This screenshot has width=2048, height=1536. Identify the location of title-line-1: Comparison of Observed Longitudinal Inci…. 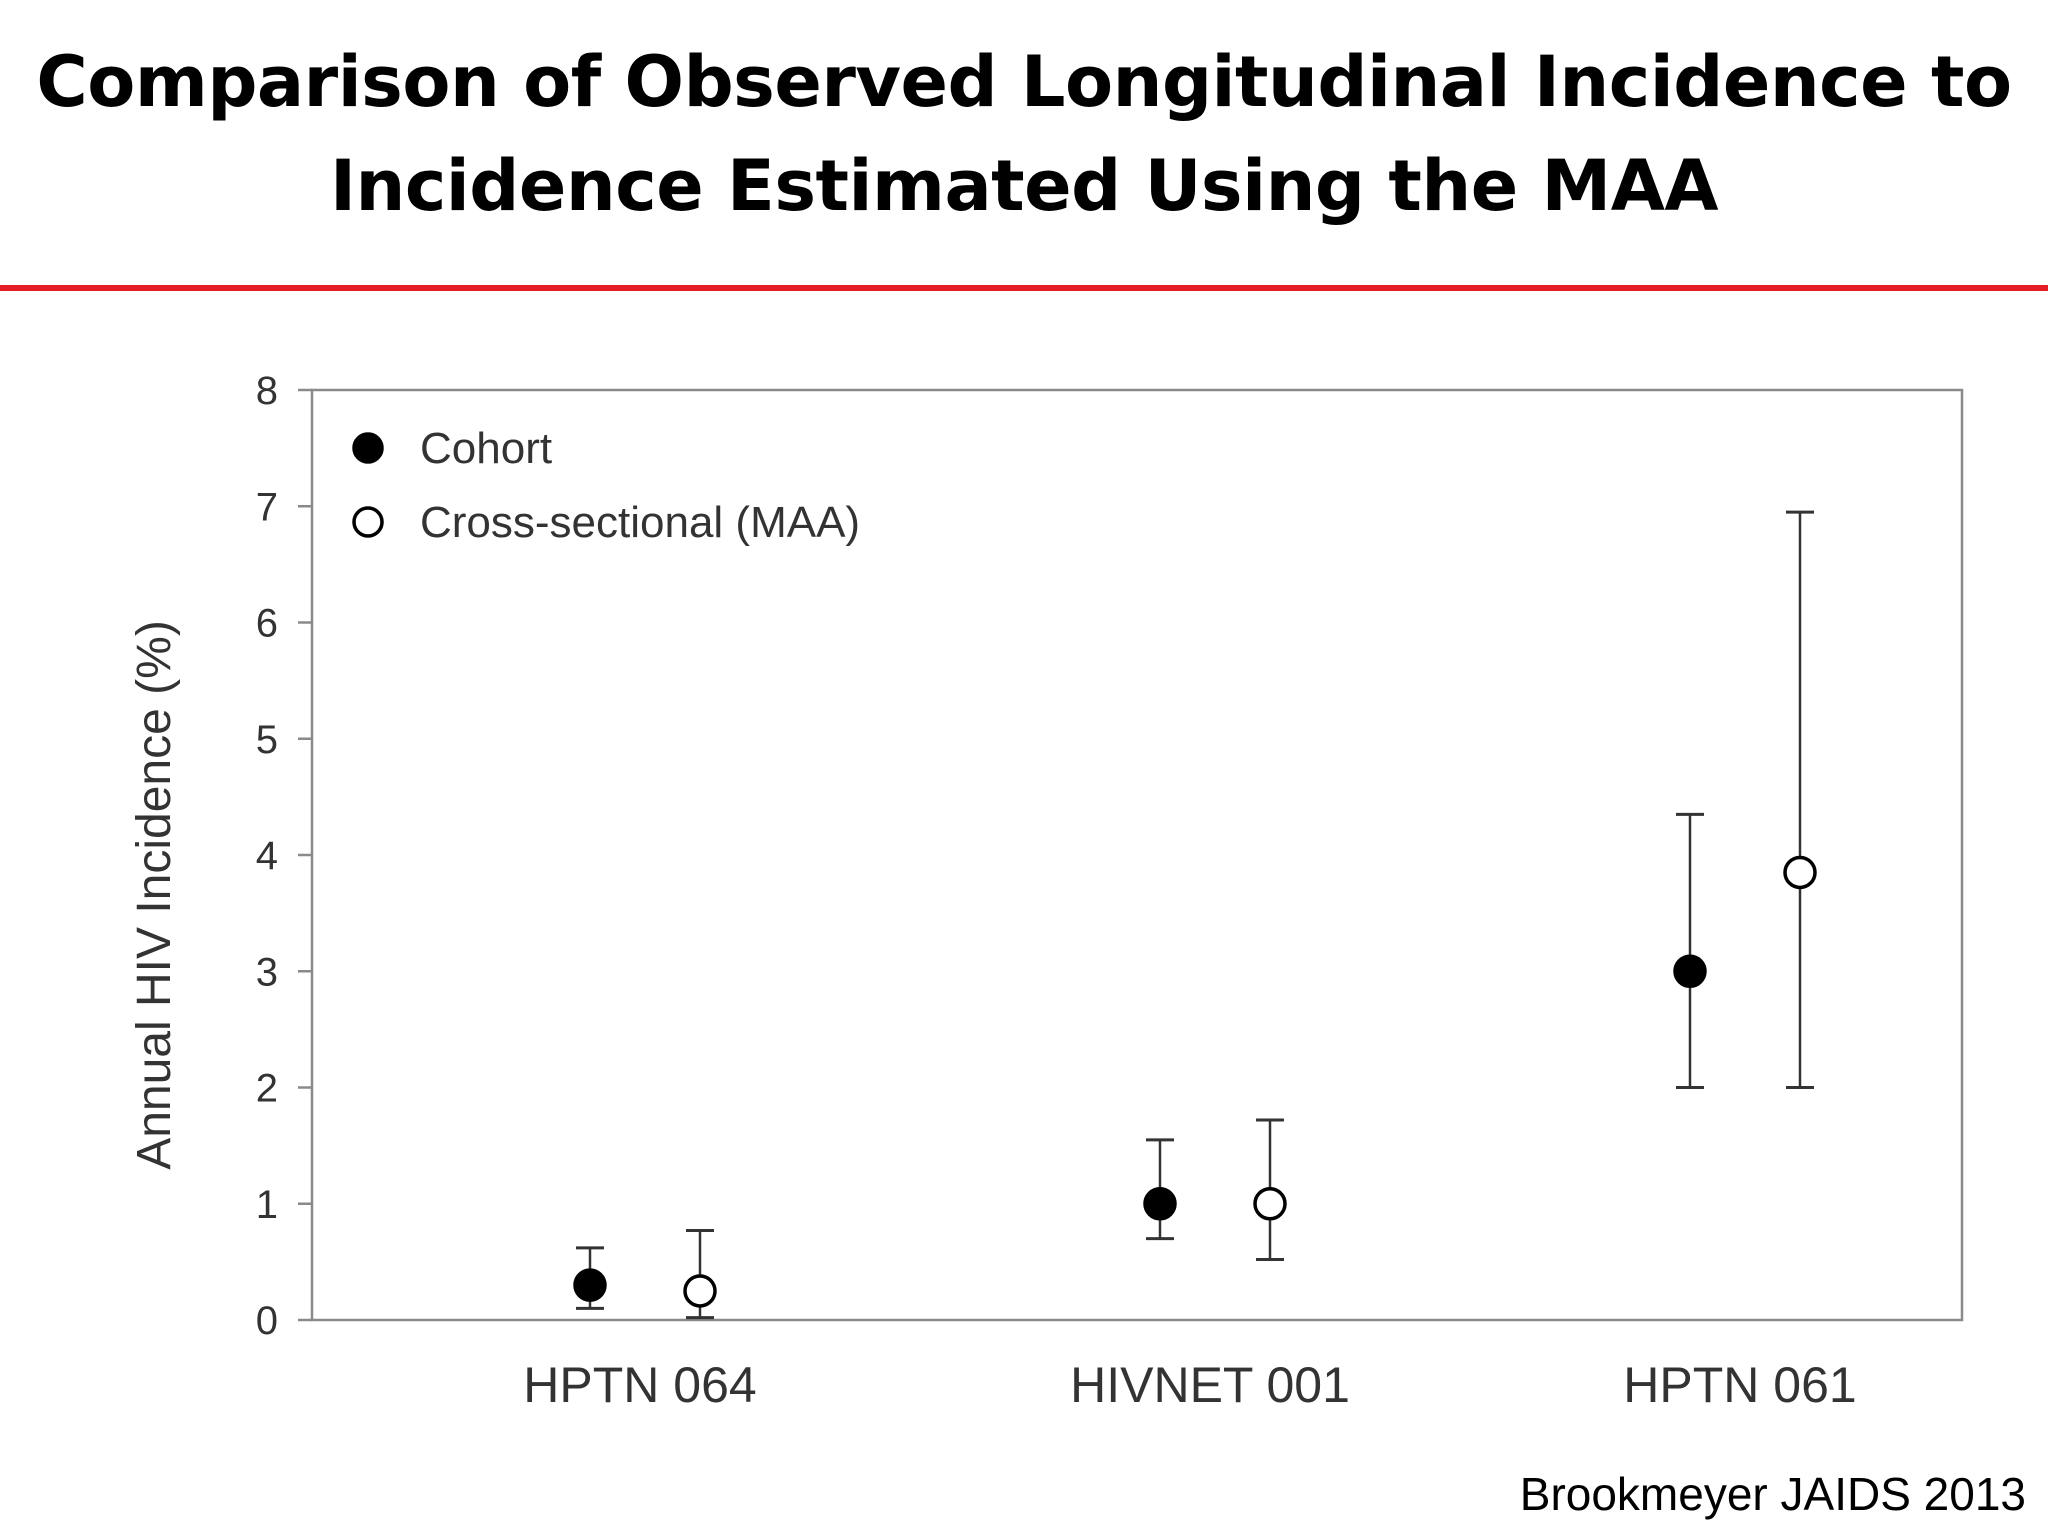
(1024, 82).